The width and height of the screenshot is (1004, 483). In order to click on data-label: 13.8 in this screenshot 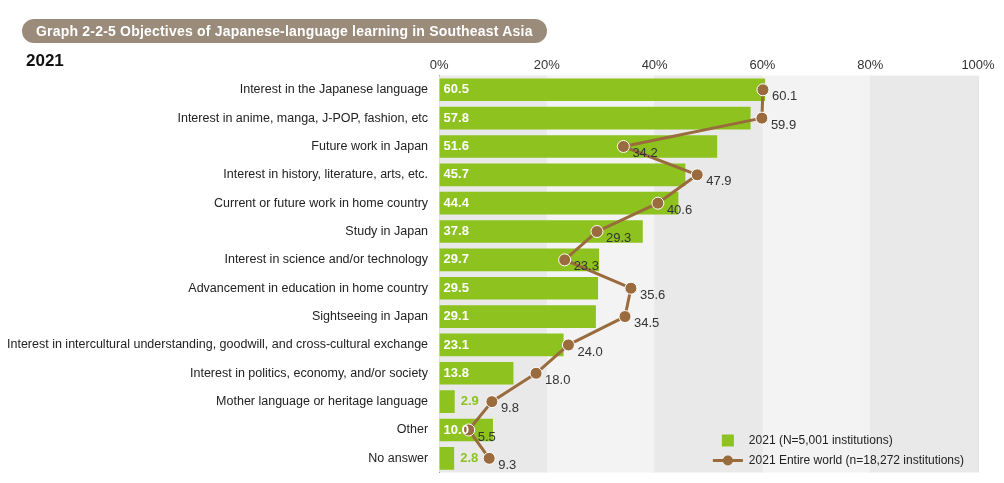, I will do `click(456, 372)`.